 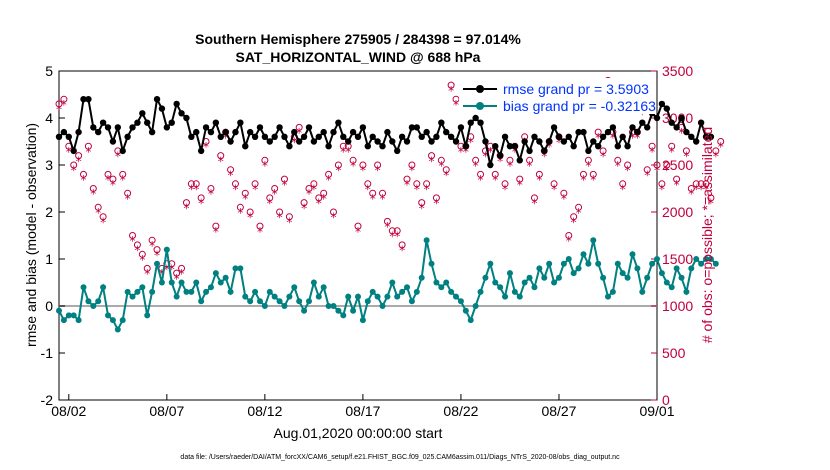 I want to click on y-tick-label-right: 0, so click(x=666, y=400).